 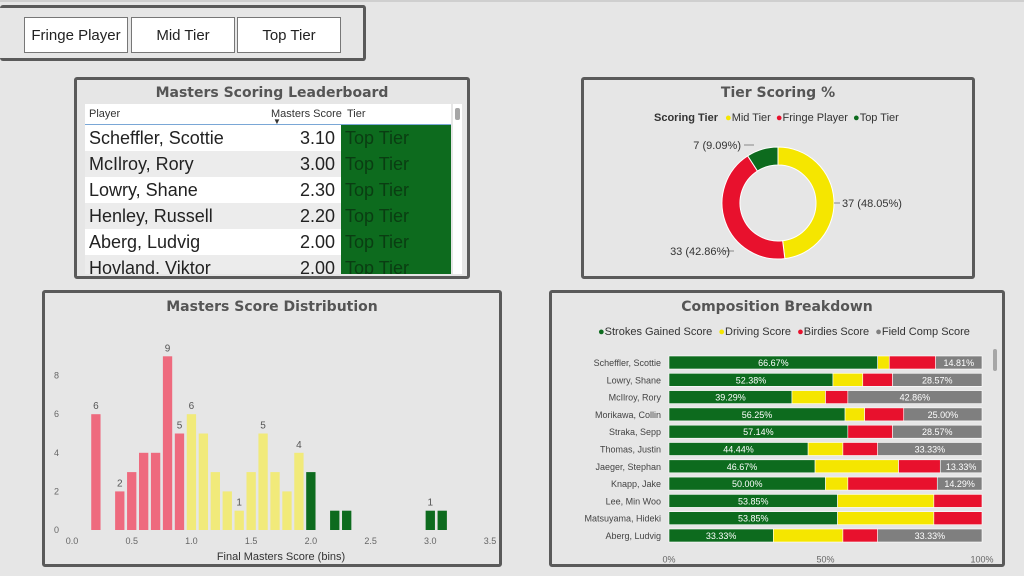 What do you see at coordinates (56, 530) in the screenshot?
I see `y-tick-label: 0` at bounding box center [56, 530].